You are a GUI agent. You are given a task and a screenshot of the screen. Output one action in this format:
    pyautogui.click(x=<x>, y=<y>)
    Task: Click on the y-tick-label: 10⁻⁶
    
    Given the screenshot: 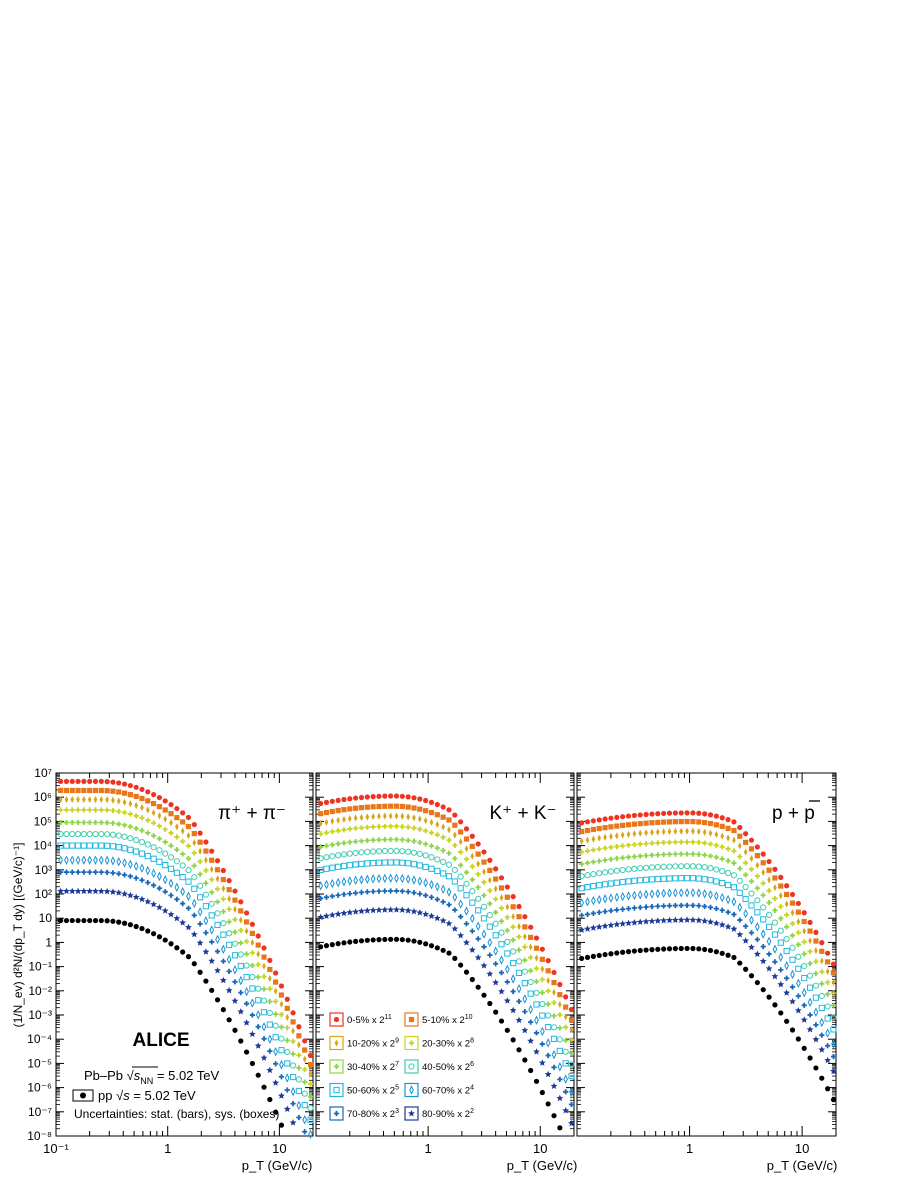 What is the action you would take?
    pyautogui.click(x=39, y=1088)
    